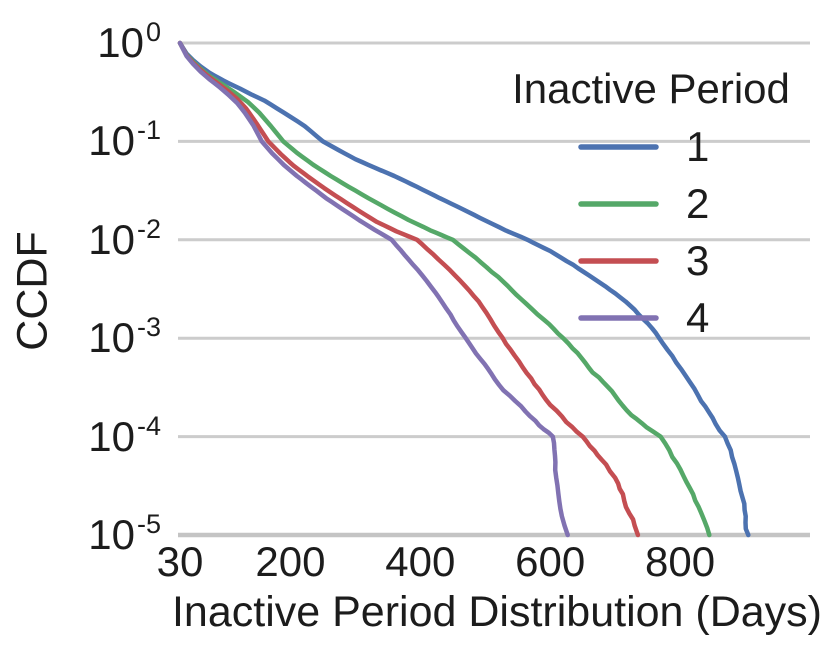 This screenshot has height=666, width=832. I want to click on legend-item-2: 2, so click(651, 203).